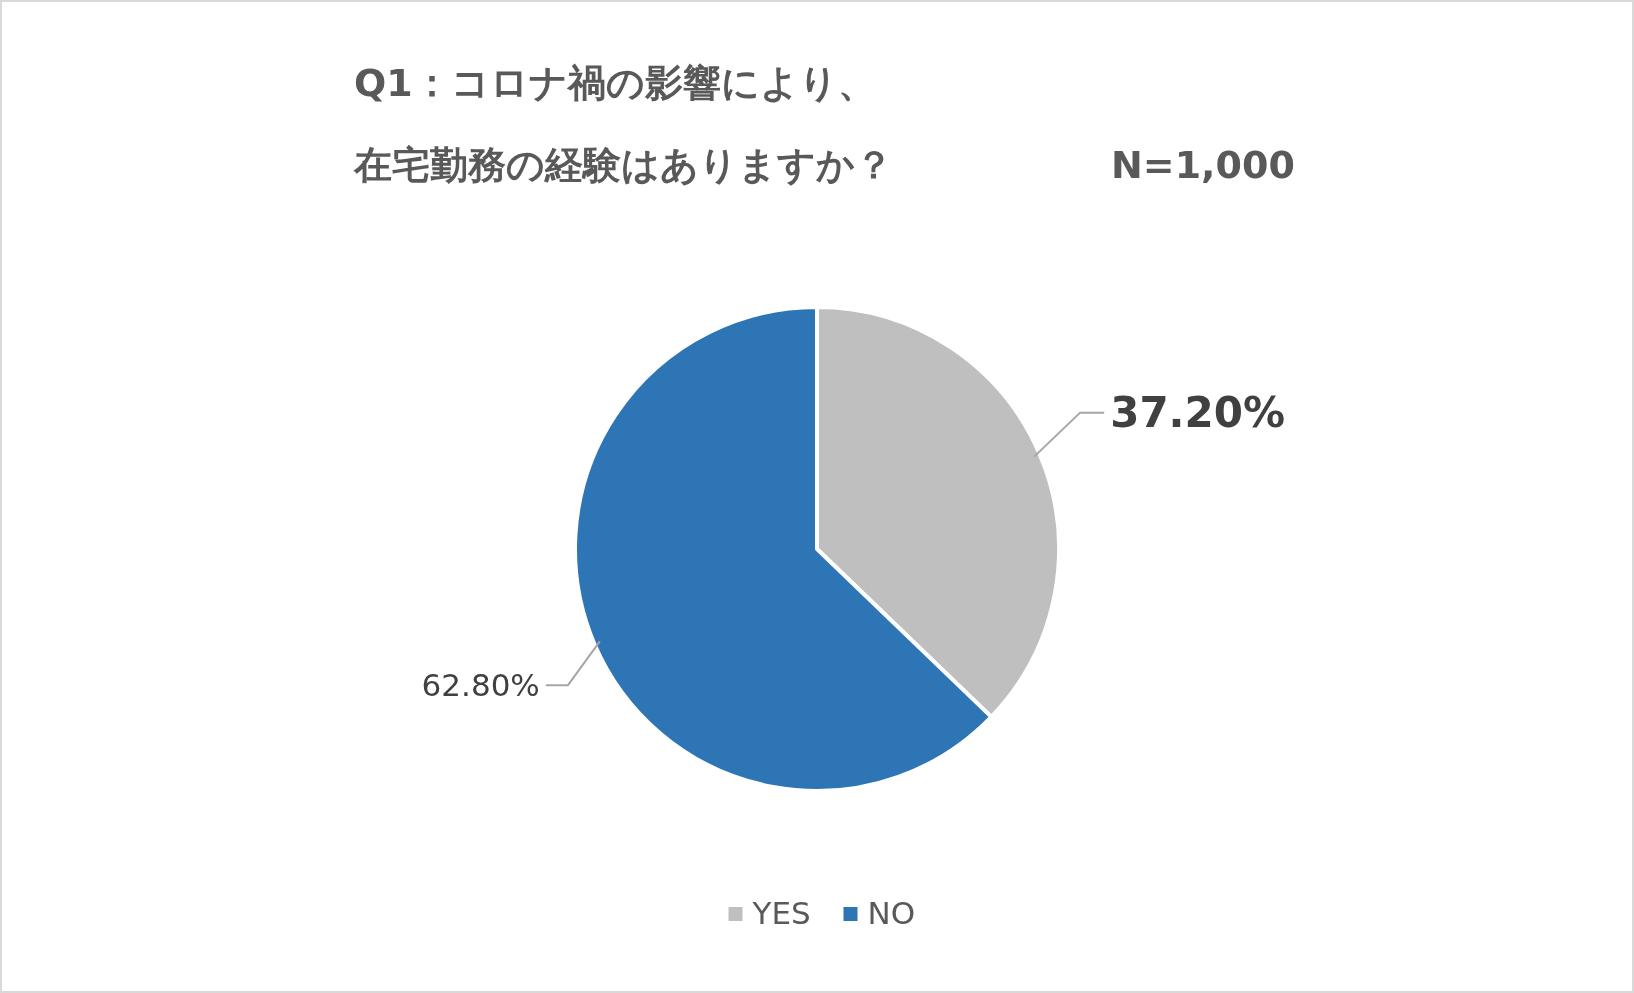  What do you see at coordinates (1203, 165) in the screenshot?
I see `subtitle: N=1,000` at bounding box center [1203, 165].